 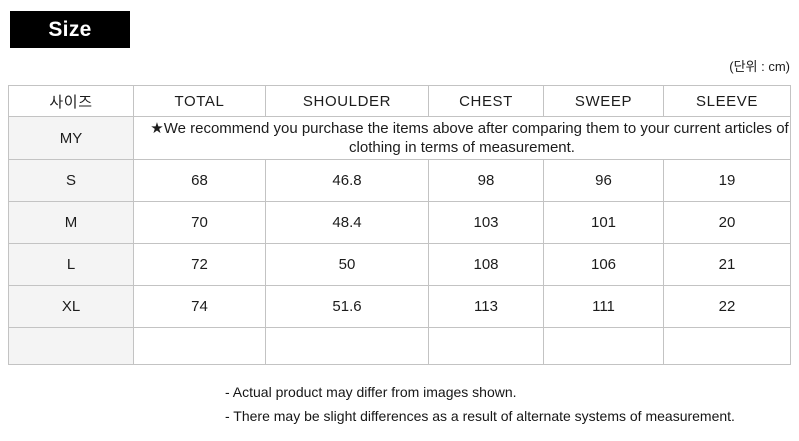 I want to click on table-row-s: S 68 46.8 98 96 19, so click(x=399, y=180).